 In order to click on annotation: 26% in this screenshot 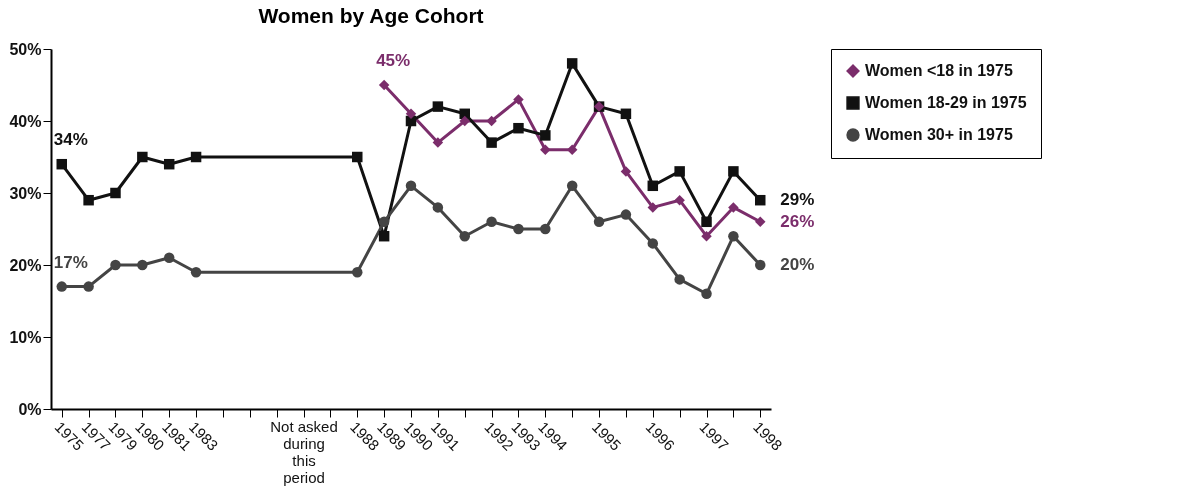, I will do `click(797, 221)`.